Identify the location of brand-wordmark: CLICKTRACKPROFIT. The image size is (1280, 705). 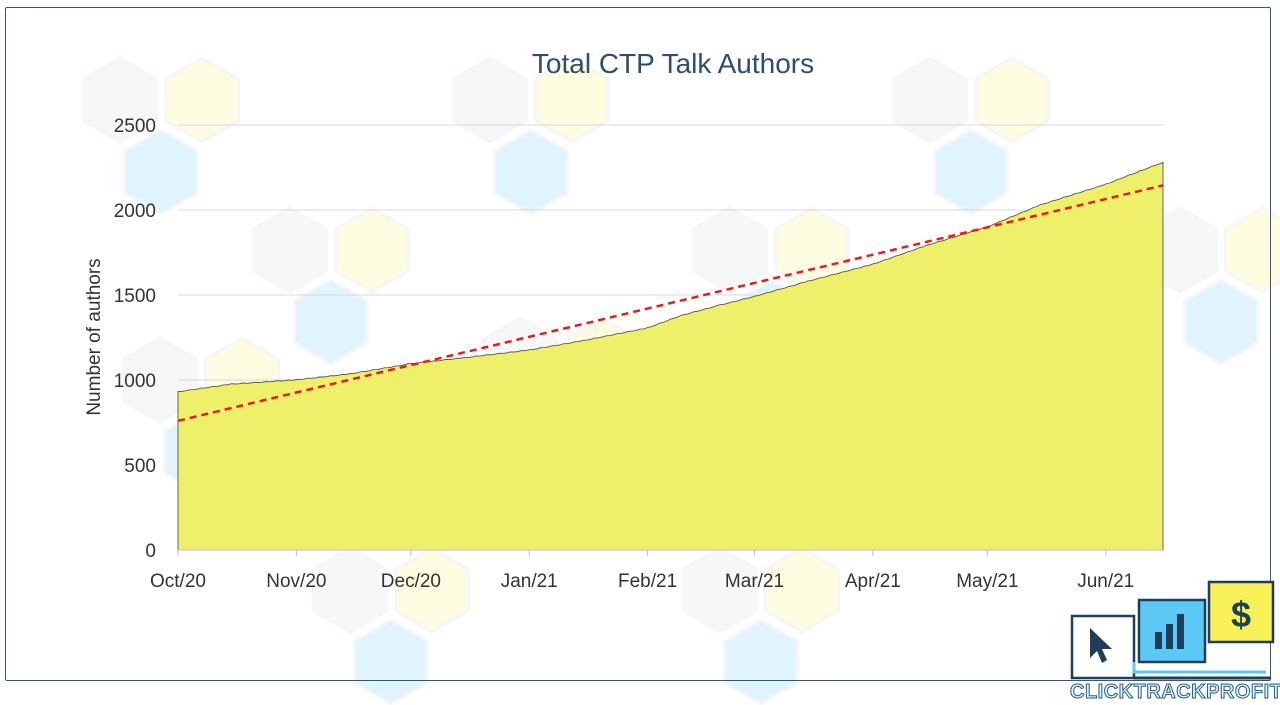
(1175, 692).